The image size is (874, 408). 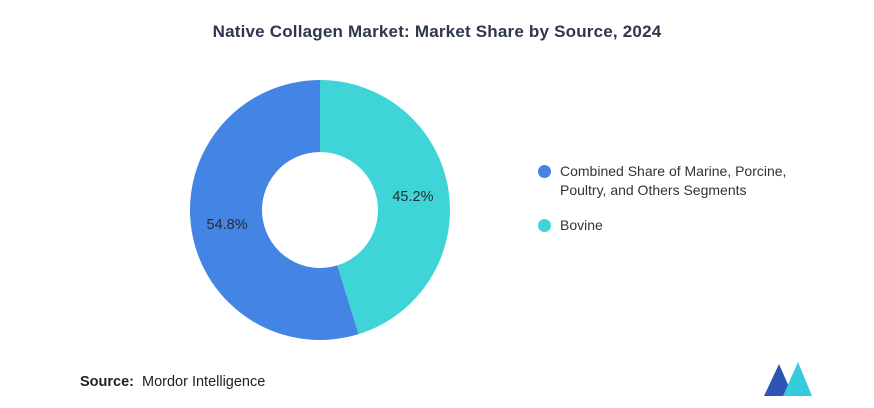 I want to click on legend-item-1: Bovine, so click(x=674, y=225).